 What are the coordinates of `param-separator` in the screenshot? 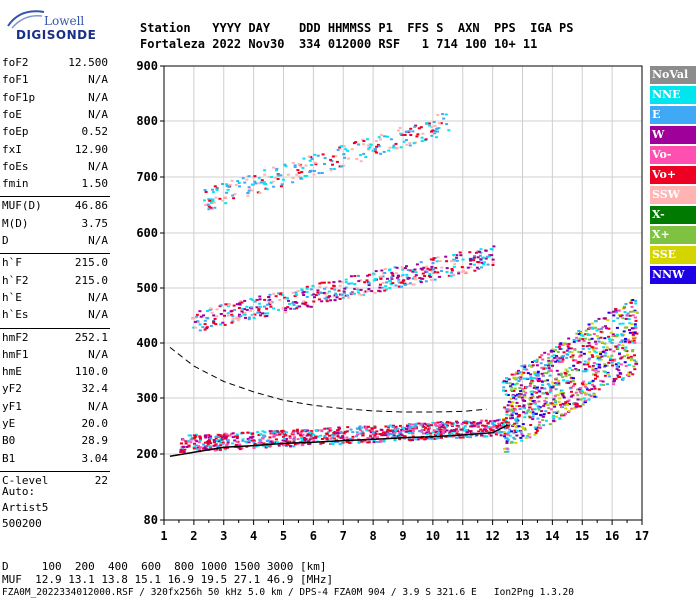 It's located at (55, 328).